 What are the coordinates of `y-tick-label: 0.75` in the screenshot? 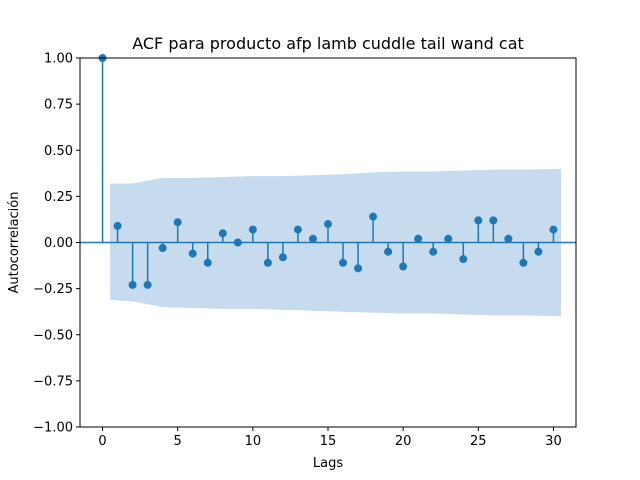 It's located at (58, 105).